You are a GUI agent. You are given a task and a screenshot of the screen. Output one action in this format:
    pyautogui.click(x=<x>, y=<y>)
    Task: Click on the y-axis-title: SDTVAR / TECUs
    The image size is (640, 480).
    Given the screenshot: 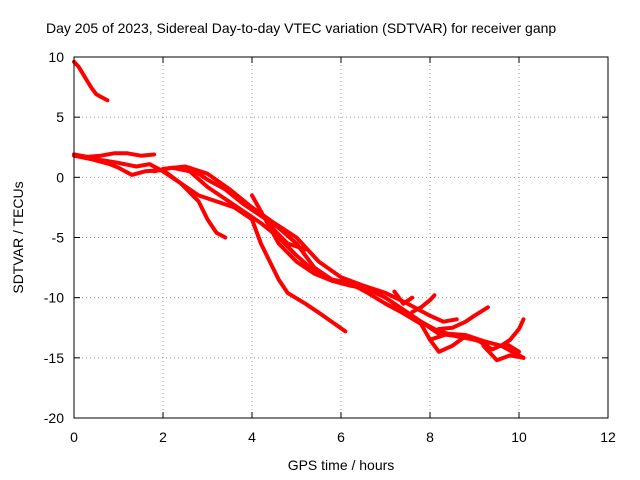 What is the action you would take?
    pyautogui.click(x=18, y=237)
    